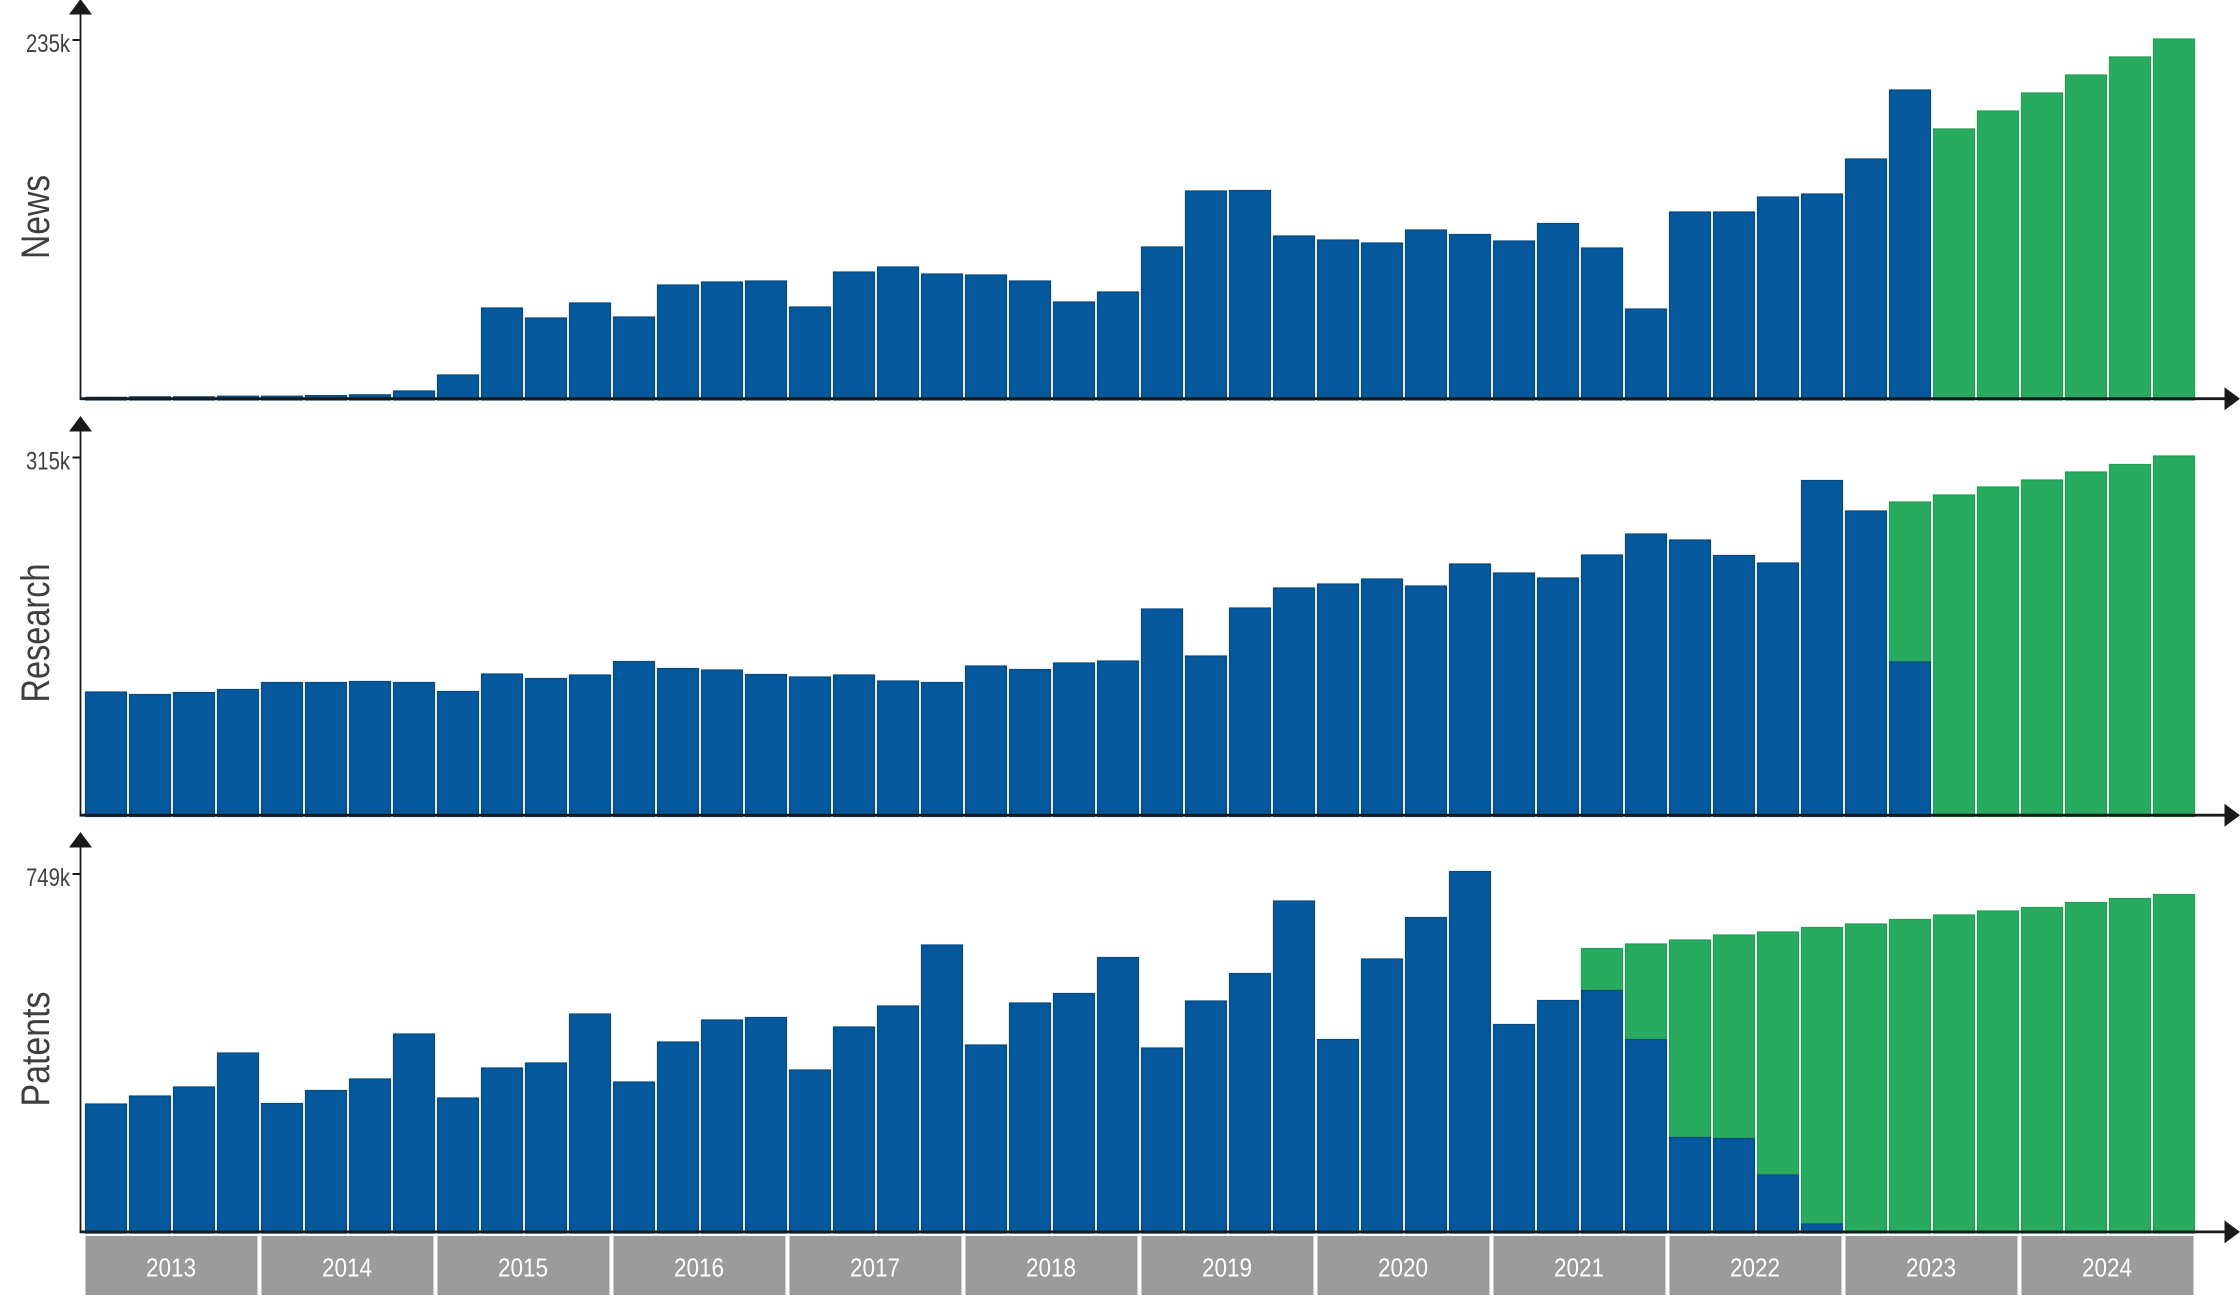 Image resolution: width=2240 pixels, height=1296 pixels. Describe the element at coordinates (347, 1268) in the screenshot. I see `svg-text: 2014` at that location.